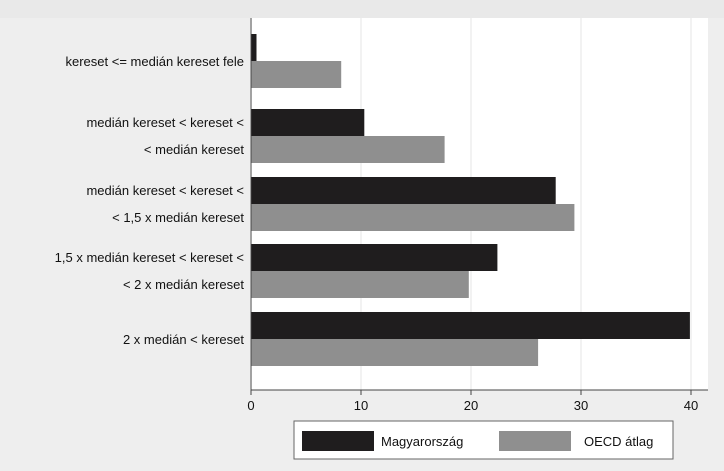 This screenshot has width=724, height=471. I want to click on category-label: 1,5 x medián kereset < kereset <, so click(149, 257).